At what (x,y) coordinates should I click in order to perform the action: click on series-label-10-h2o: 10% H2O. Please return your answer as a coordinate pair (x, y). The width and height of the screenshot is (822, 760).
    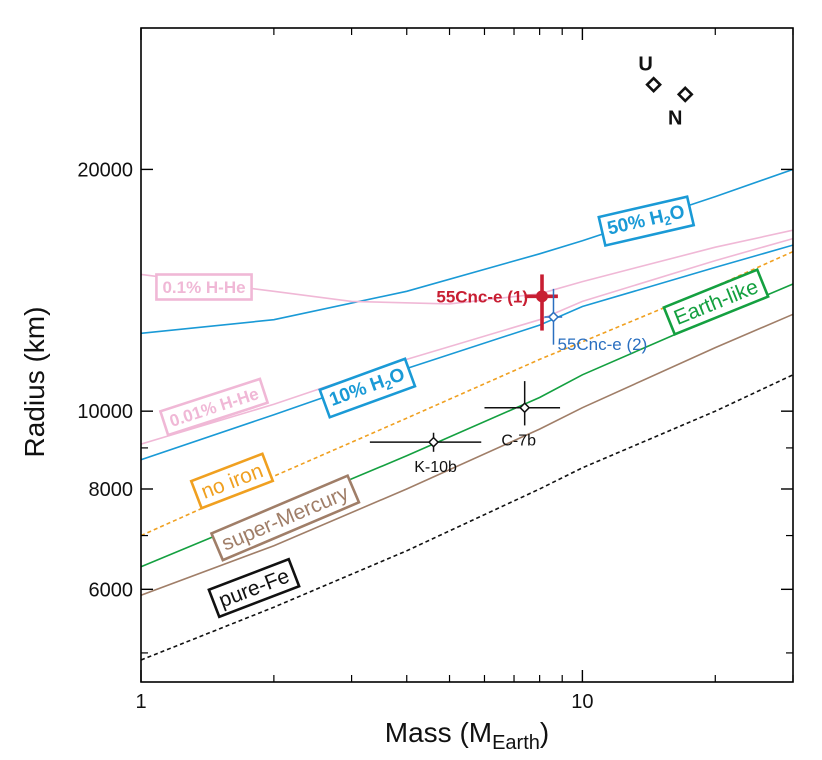
    Looking at the image, I should click on (367, 388).